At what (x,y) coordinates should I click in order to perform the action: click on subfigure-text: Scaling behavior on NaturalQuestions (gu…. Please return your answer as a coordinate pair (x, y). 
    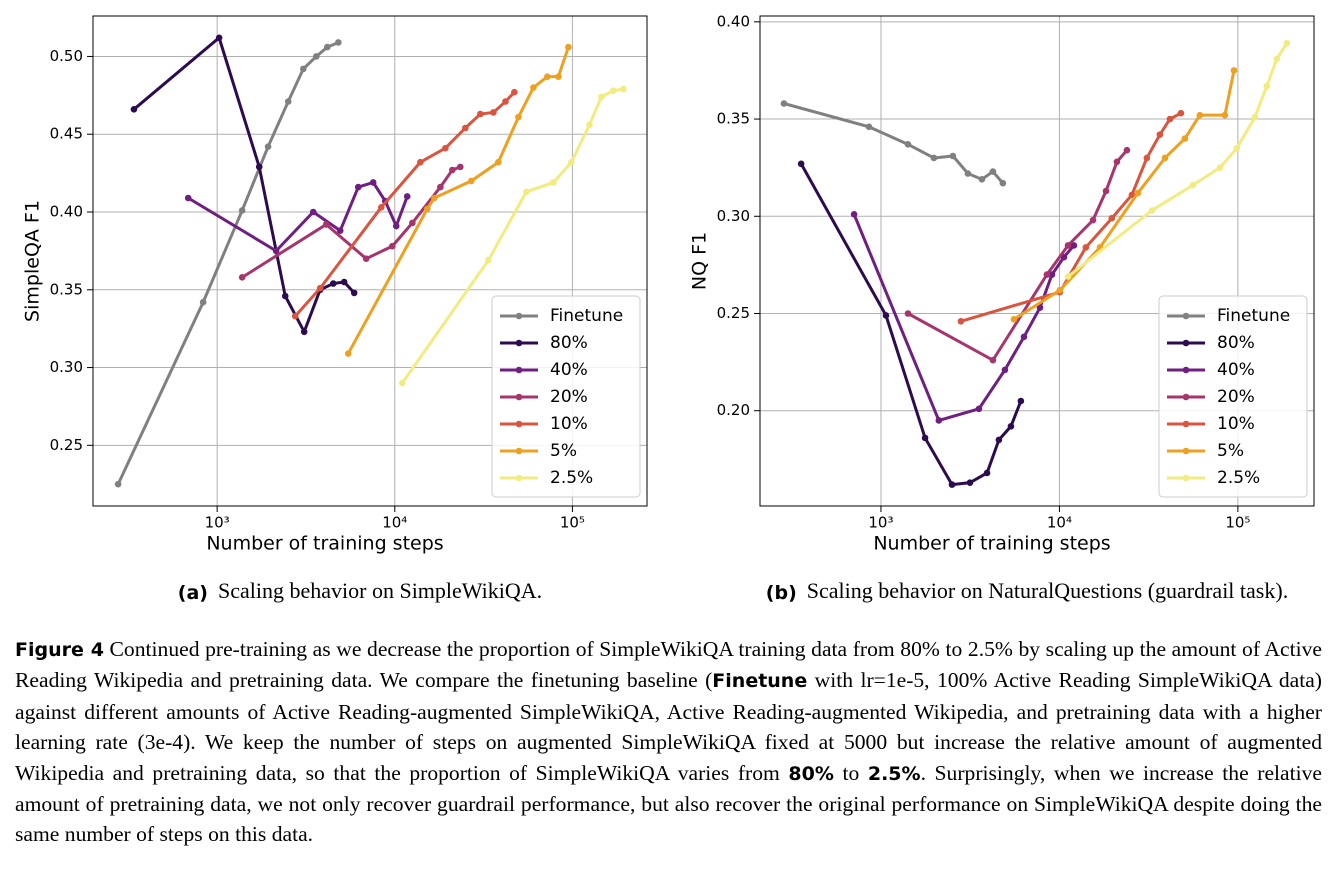
    Looking at the image, I should click on (1047, 590).